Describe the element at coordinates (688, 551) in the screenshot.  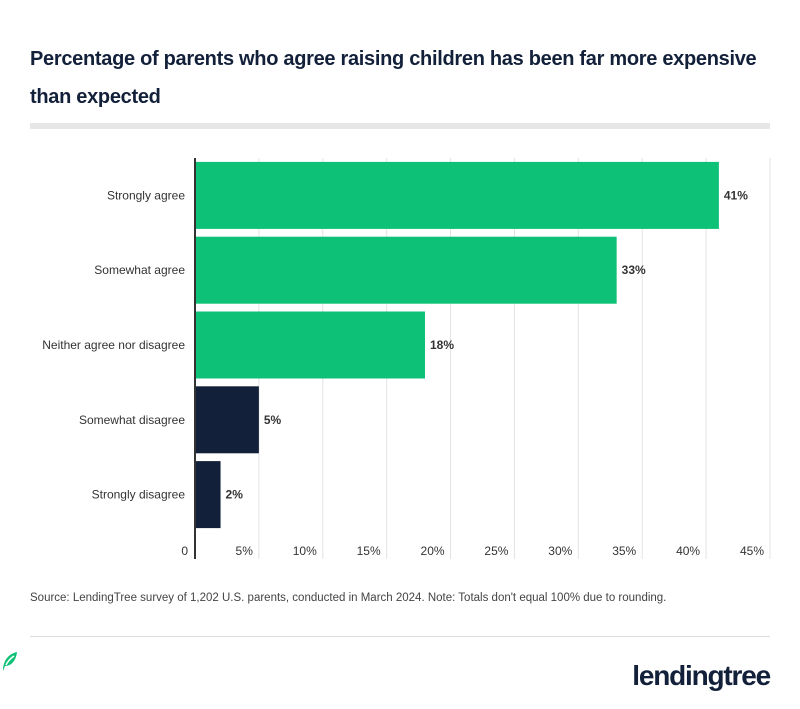
I see `x-tick-label: 40%` at that location.